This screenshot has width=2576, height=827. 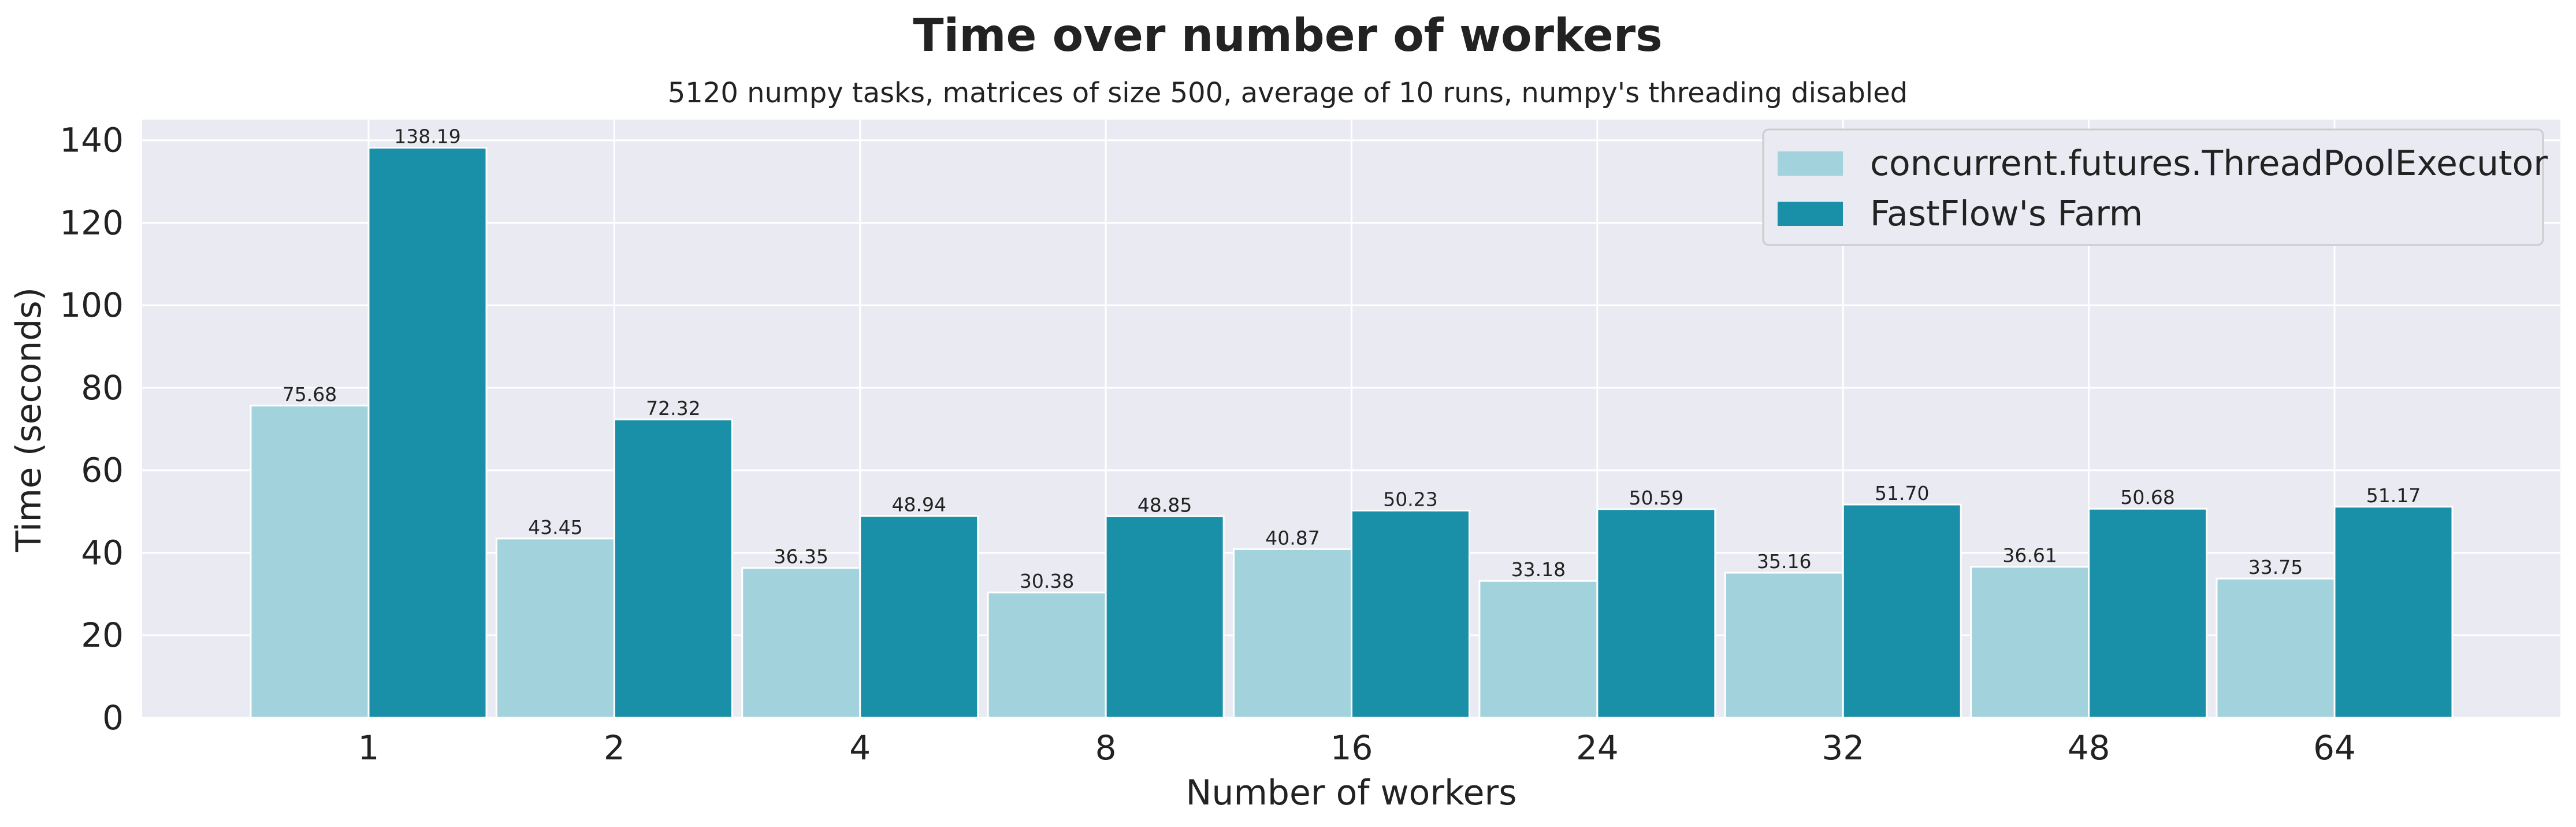 What do you see at coordinates (1410, 499) in the screenshot?
I see `bar-value-label: 50.23` at bounding box center [1410, 499].